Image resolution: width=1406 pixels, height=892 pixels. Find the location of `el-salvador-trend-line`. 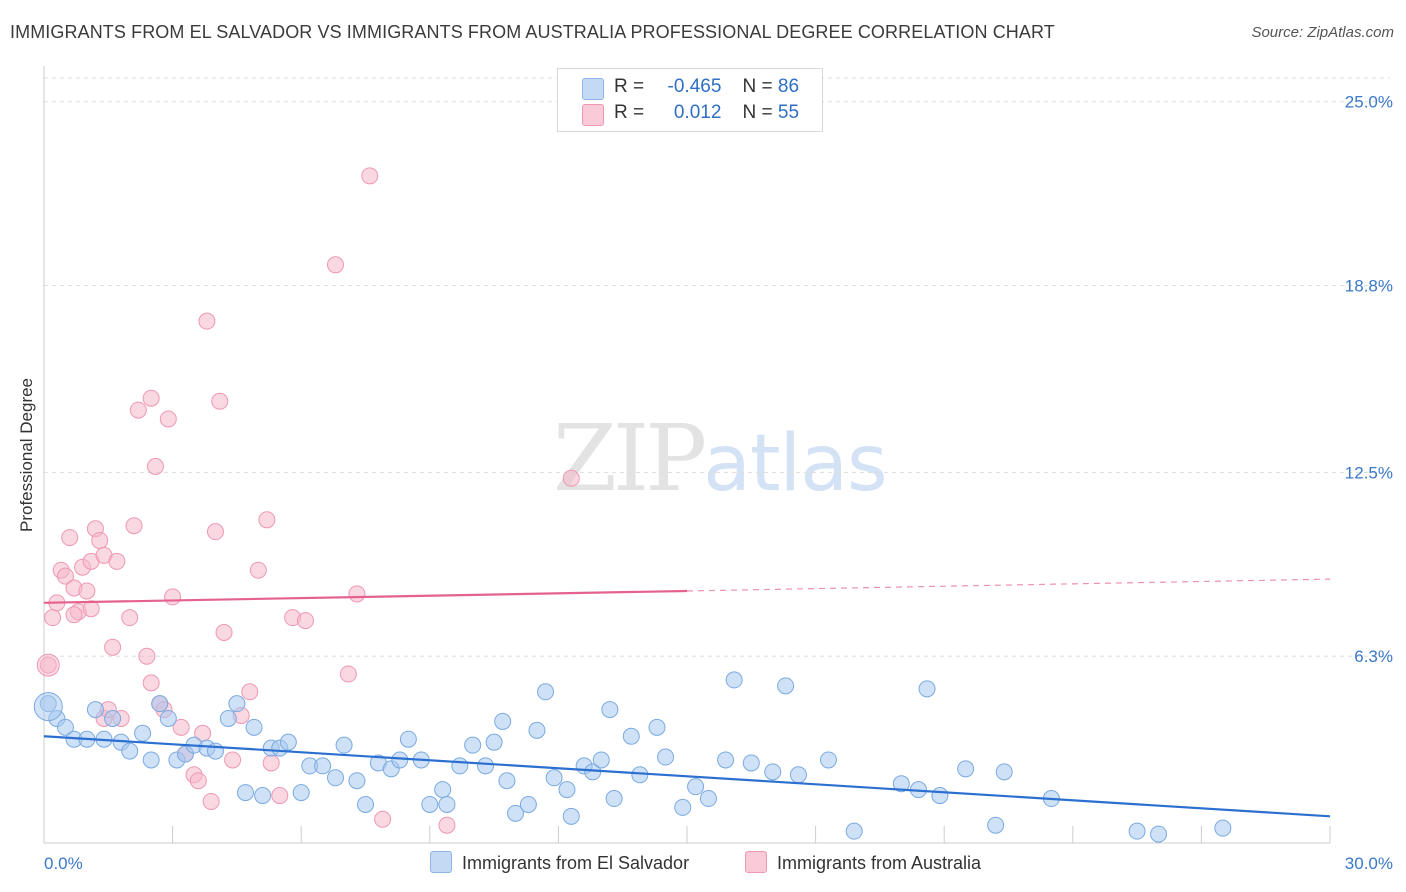

el-salvador-trend-line is located at coordinates (687, 776).